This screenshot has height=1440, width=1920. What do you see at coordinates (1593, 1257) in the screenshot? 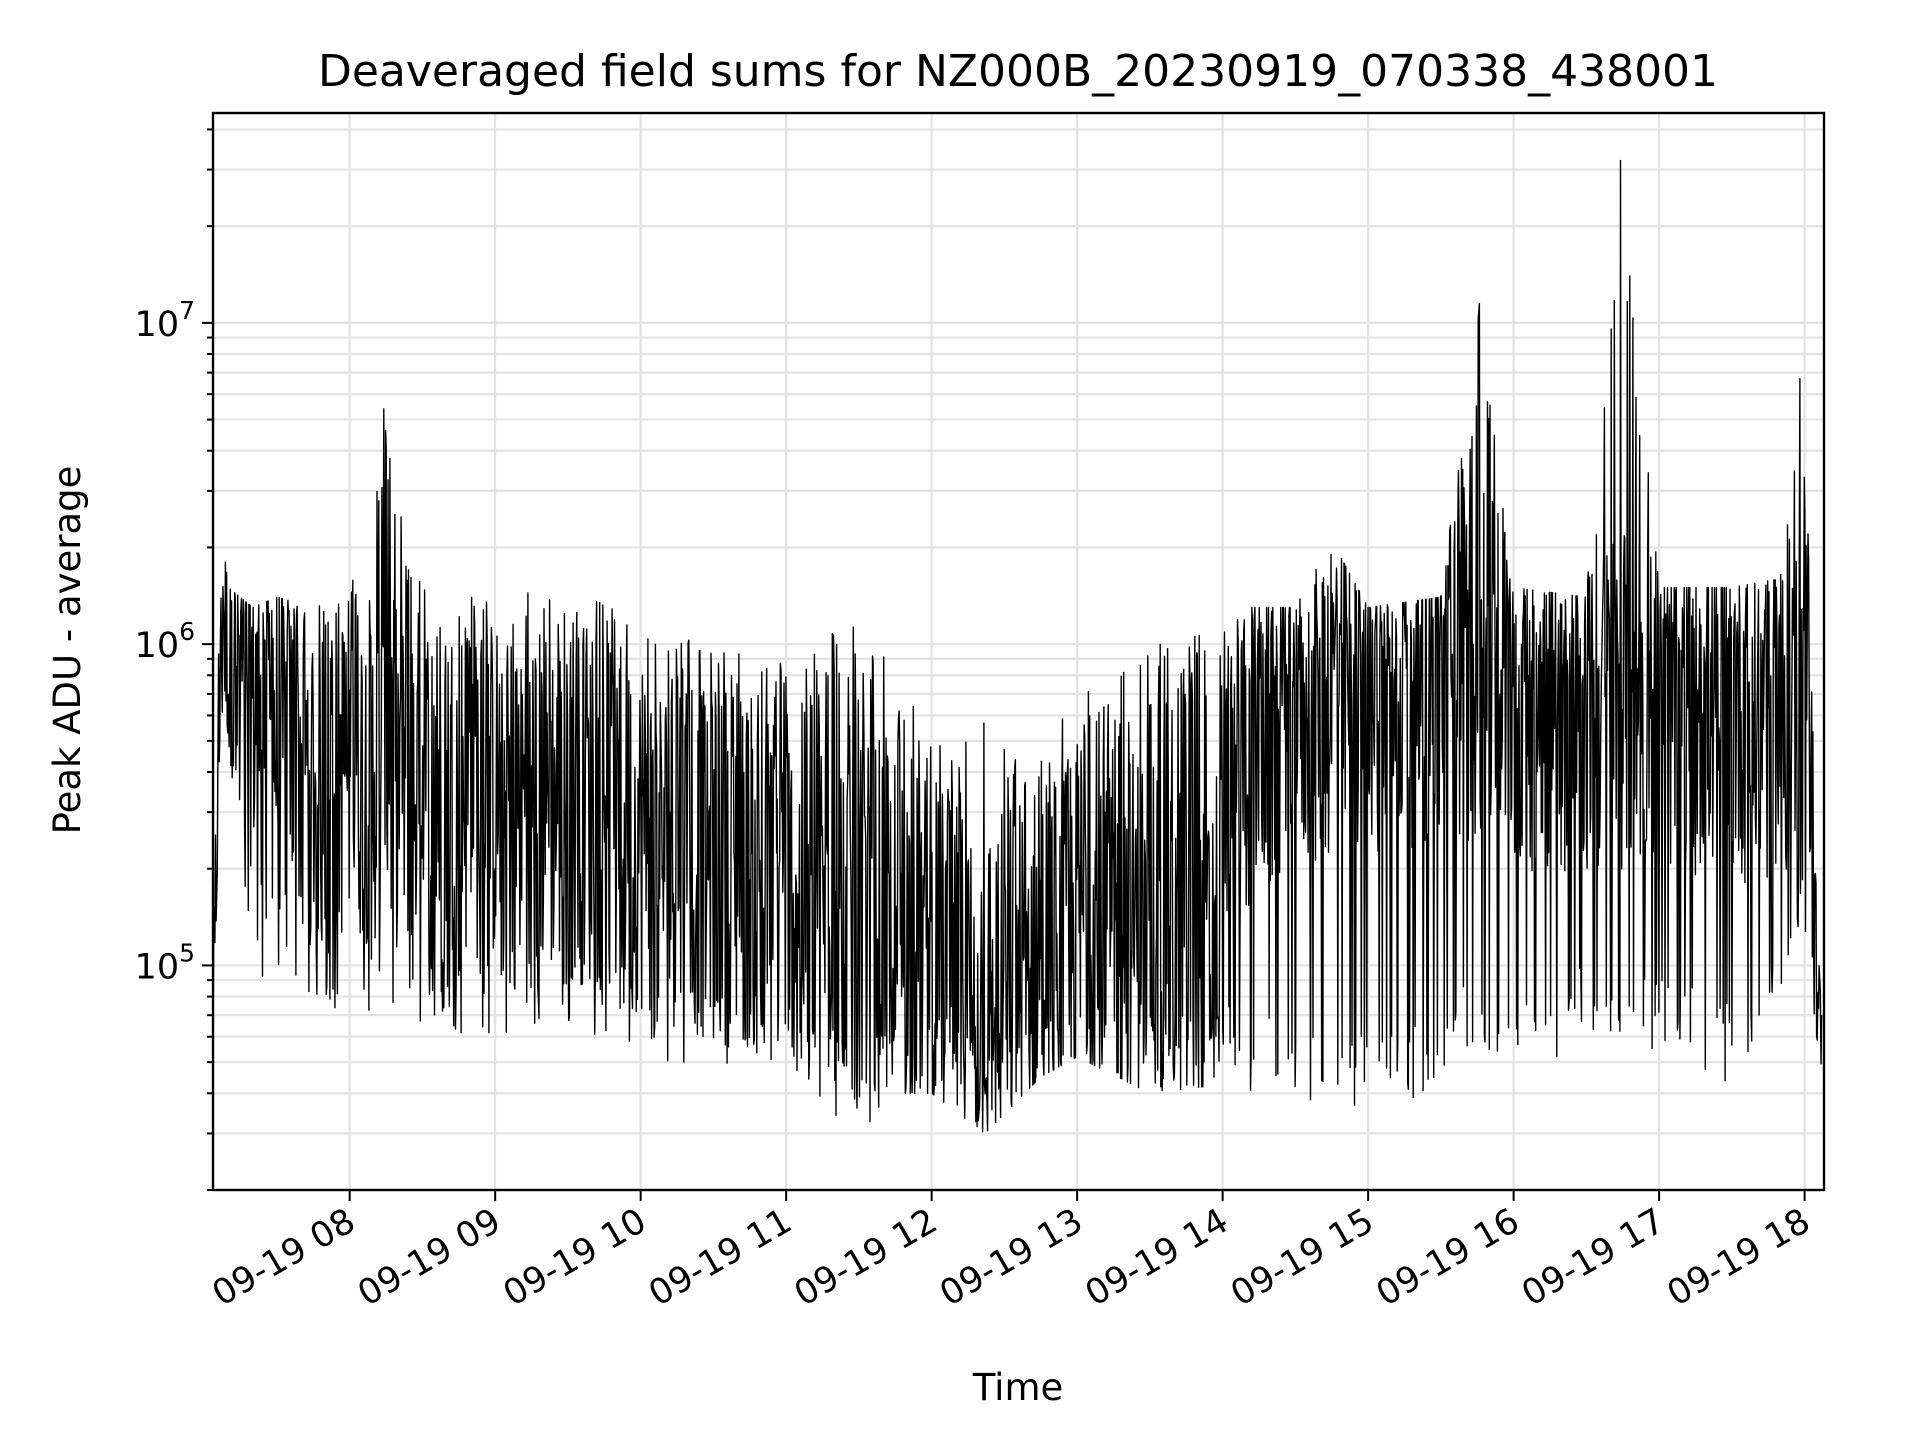
I see `x-tick-label: 09-19 17` at bounding box center [1593, 1257].